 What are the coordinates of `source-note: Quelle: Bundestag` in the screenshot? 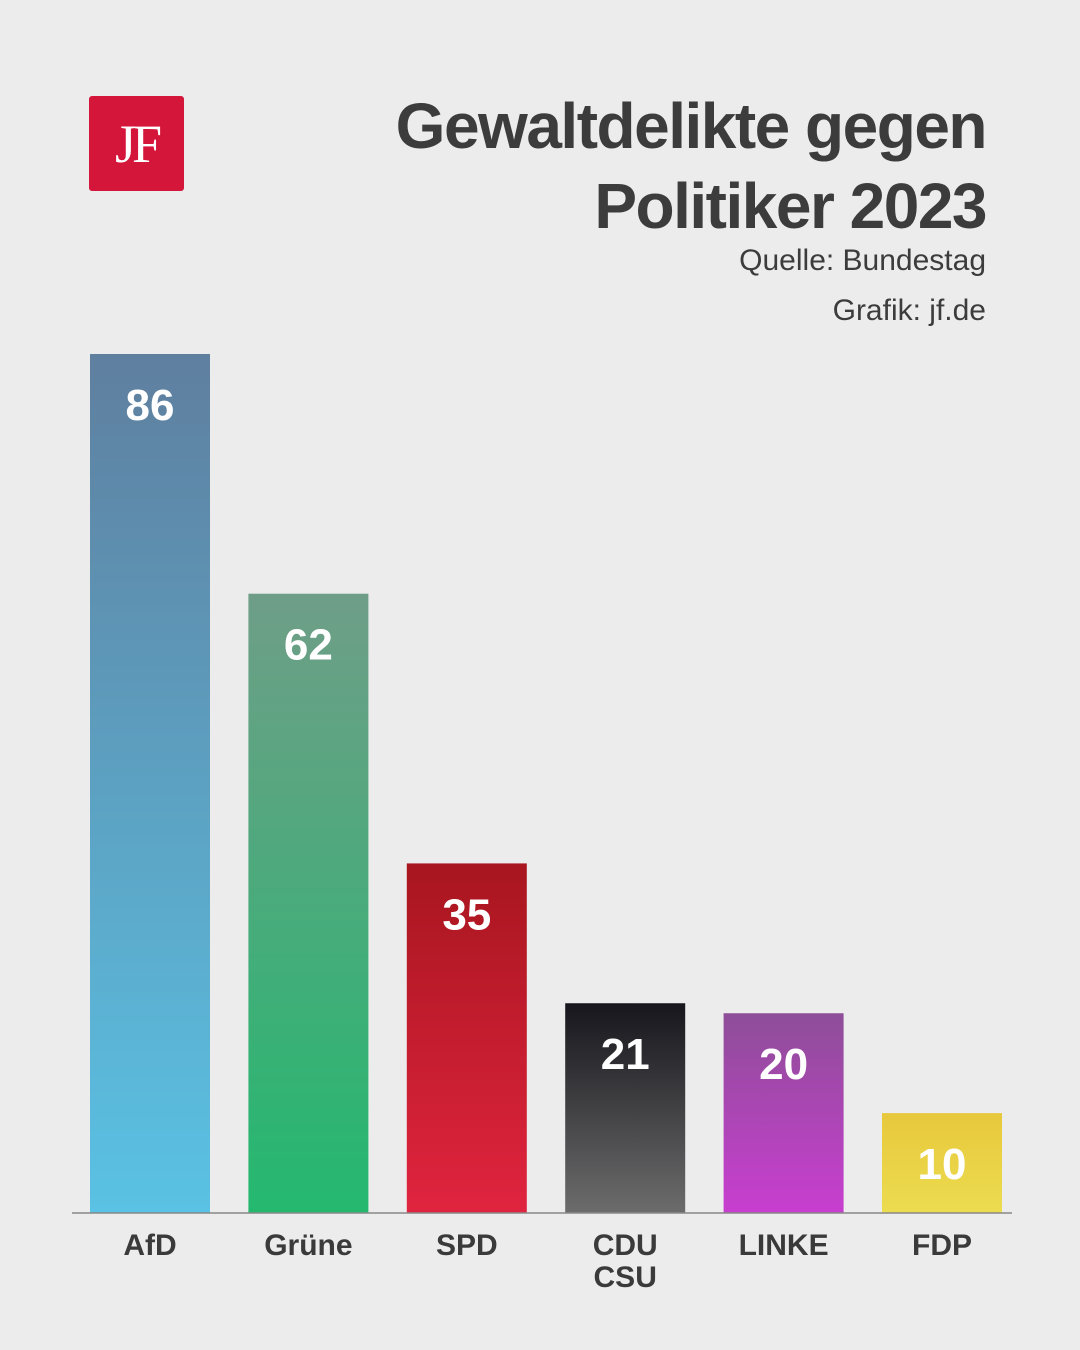 It's located at (862, 260).